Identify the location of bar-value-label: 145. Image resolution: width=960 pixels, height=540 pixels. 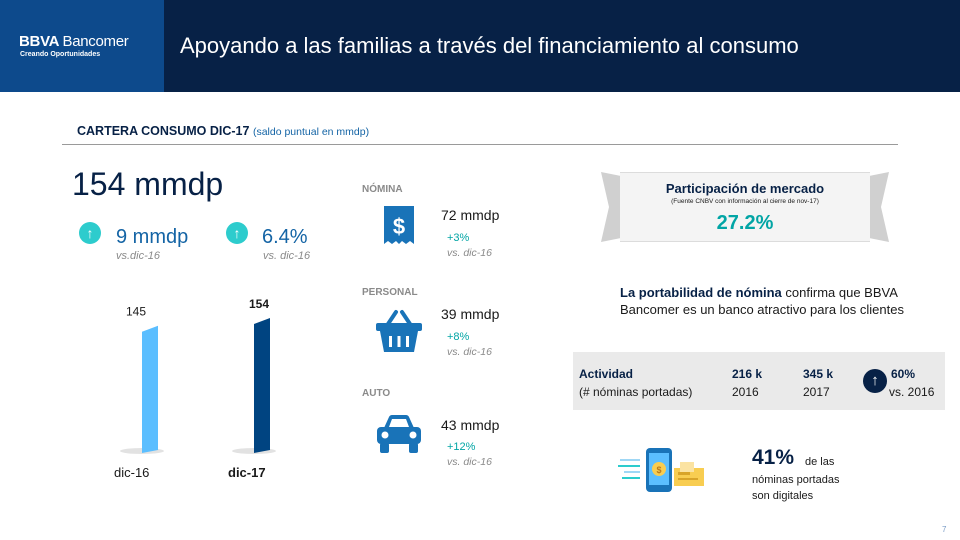
(136, 312).